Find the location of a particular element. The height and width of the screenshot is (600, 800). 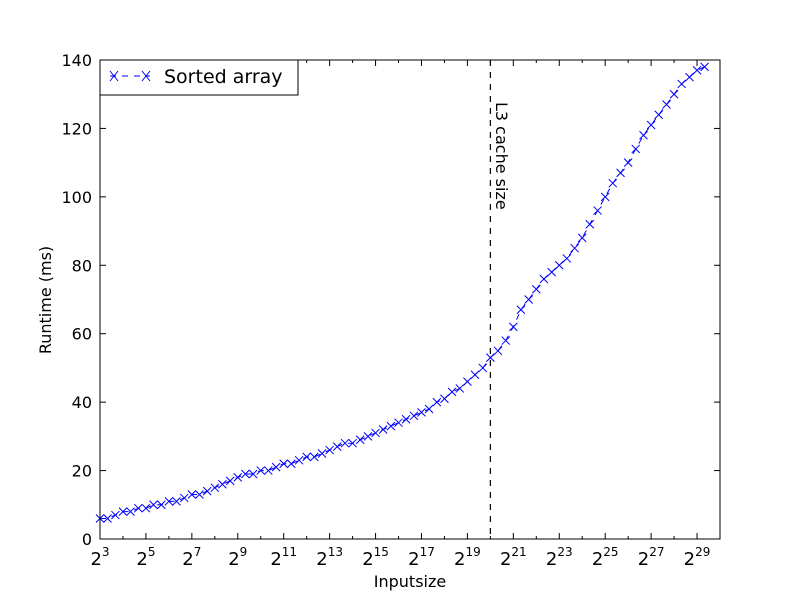

x-tick-label: 23 is located at coordinates (99, 557).